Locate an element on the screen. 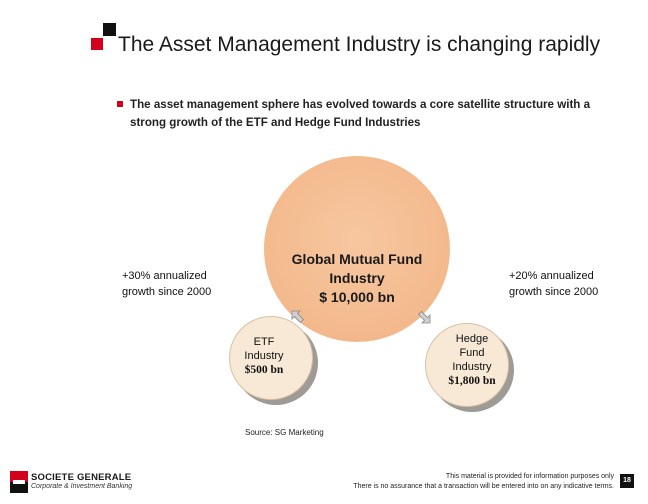  etf-amount: $500 bn is located at coordinates (264, 370).